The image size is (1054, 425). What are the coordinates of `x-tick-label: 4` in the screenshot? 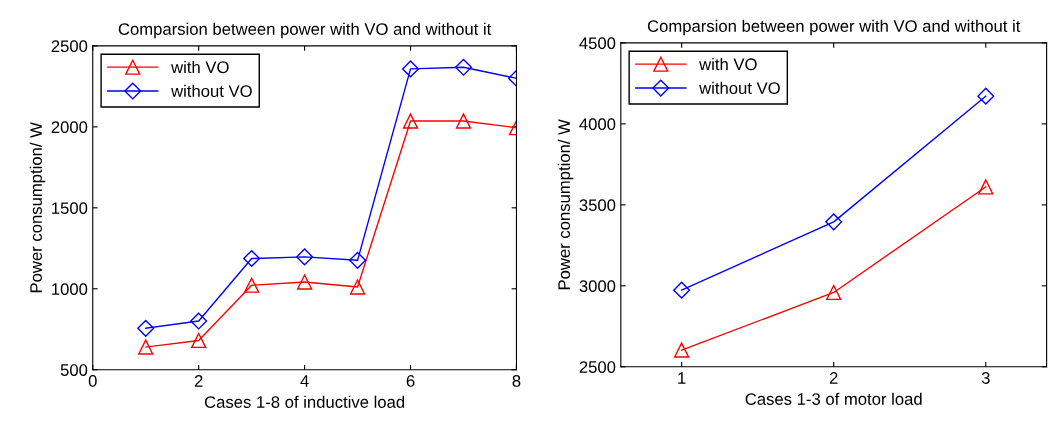 It's located at (304, 381).